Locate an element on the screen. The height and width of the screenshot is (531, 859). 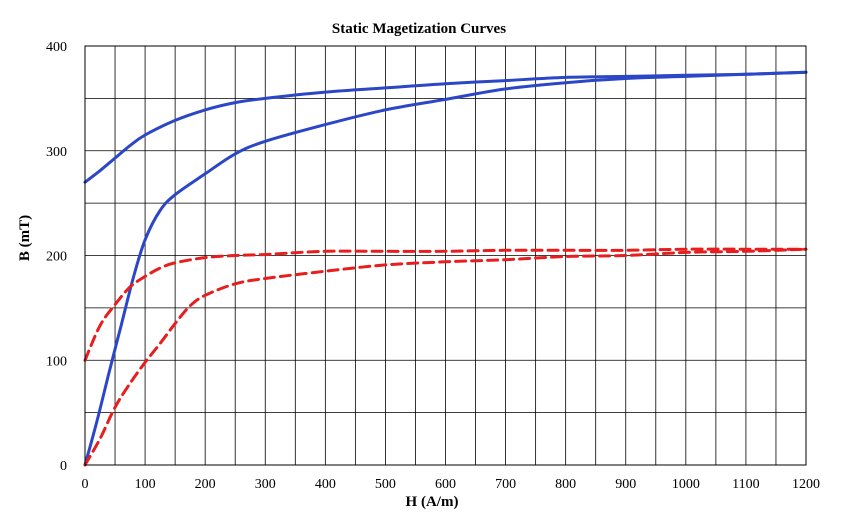
y-axis-ticks: 0 100 200 300 400 is located at coordinates (56, 257).